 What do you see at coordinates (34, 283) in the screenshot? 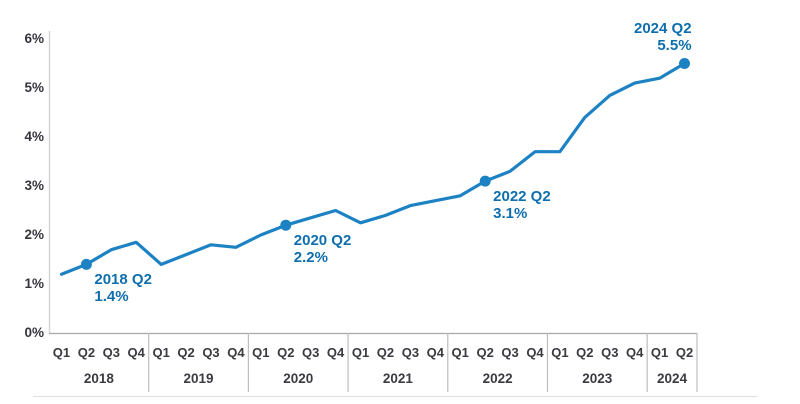
I see `y-axis-tick-label: 1%` at bounding box center [34, 283].